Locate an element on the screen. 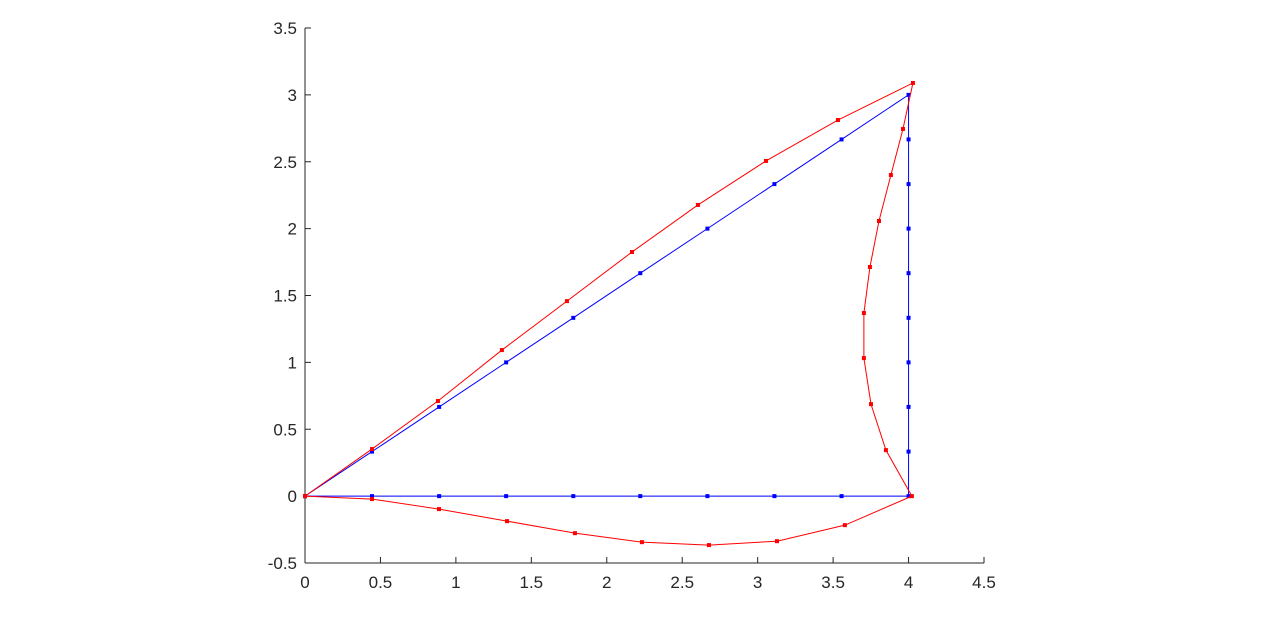 The image size is (1280, 640). y-tick-label: 1 is located at coordinates (292, 362).